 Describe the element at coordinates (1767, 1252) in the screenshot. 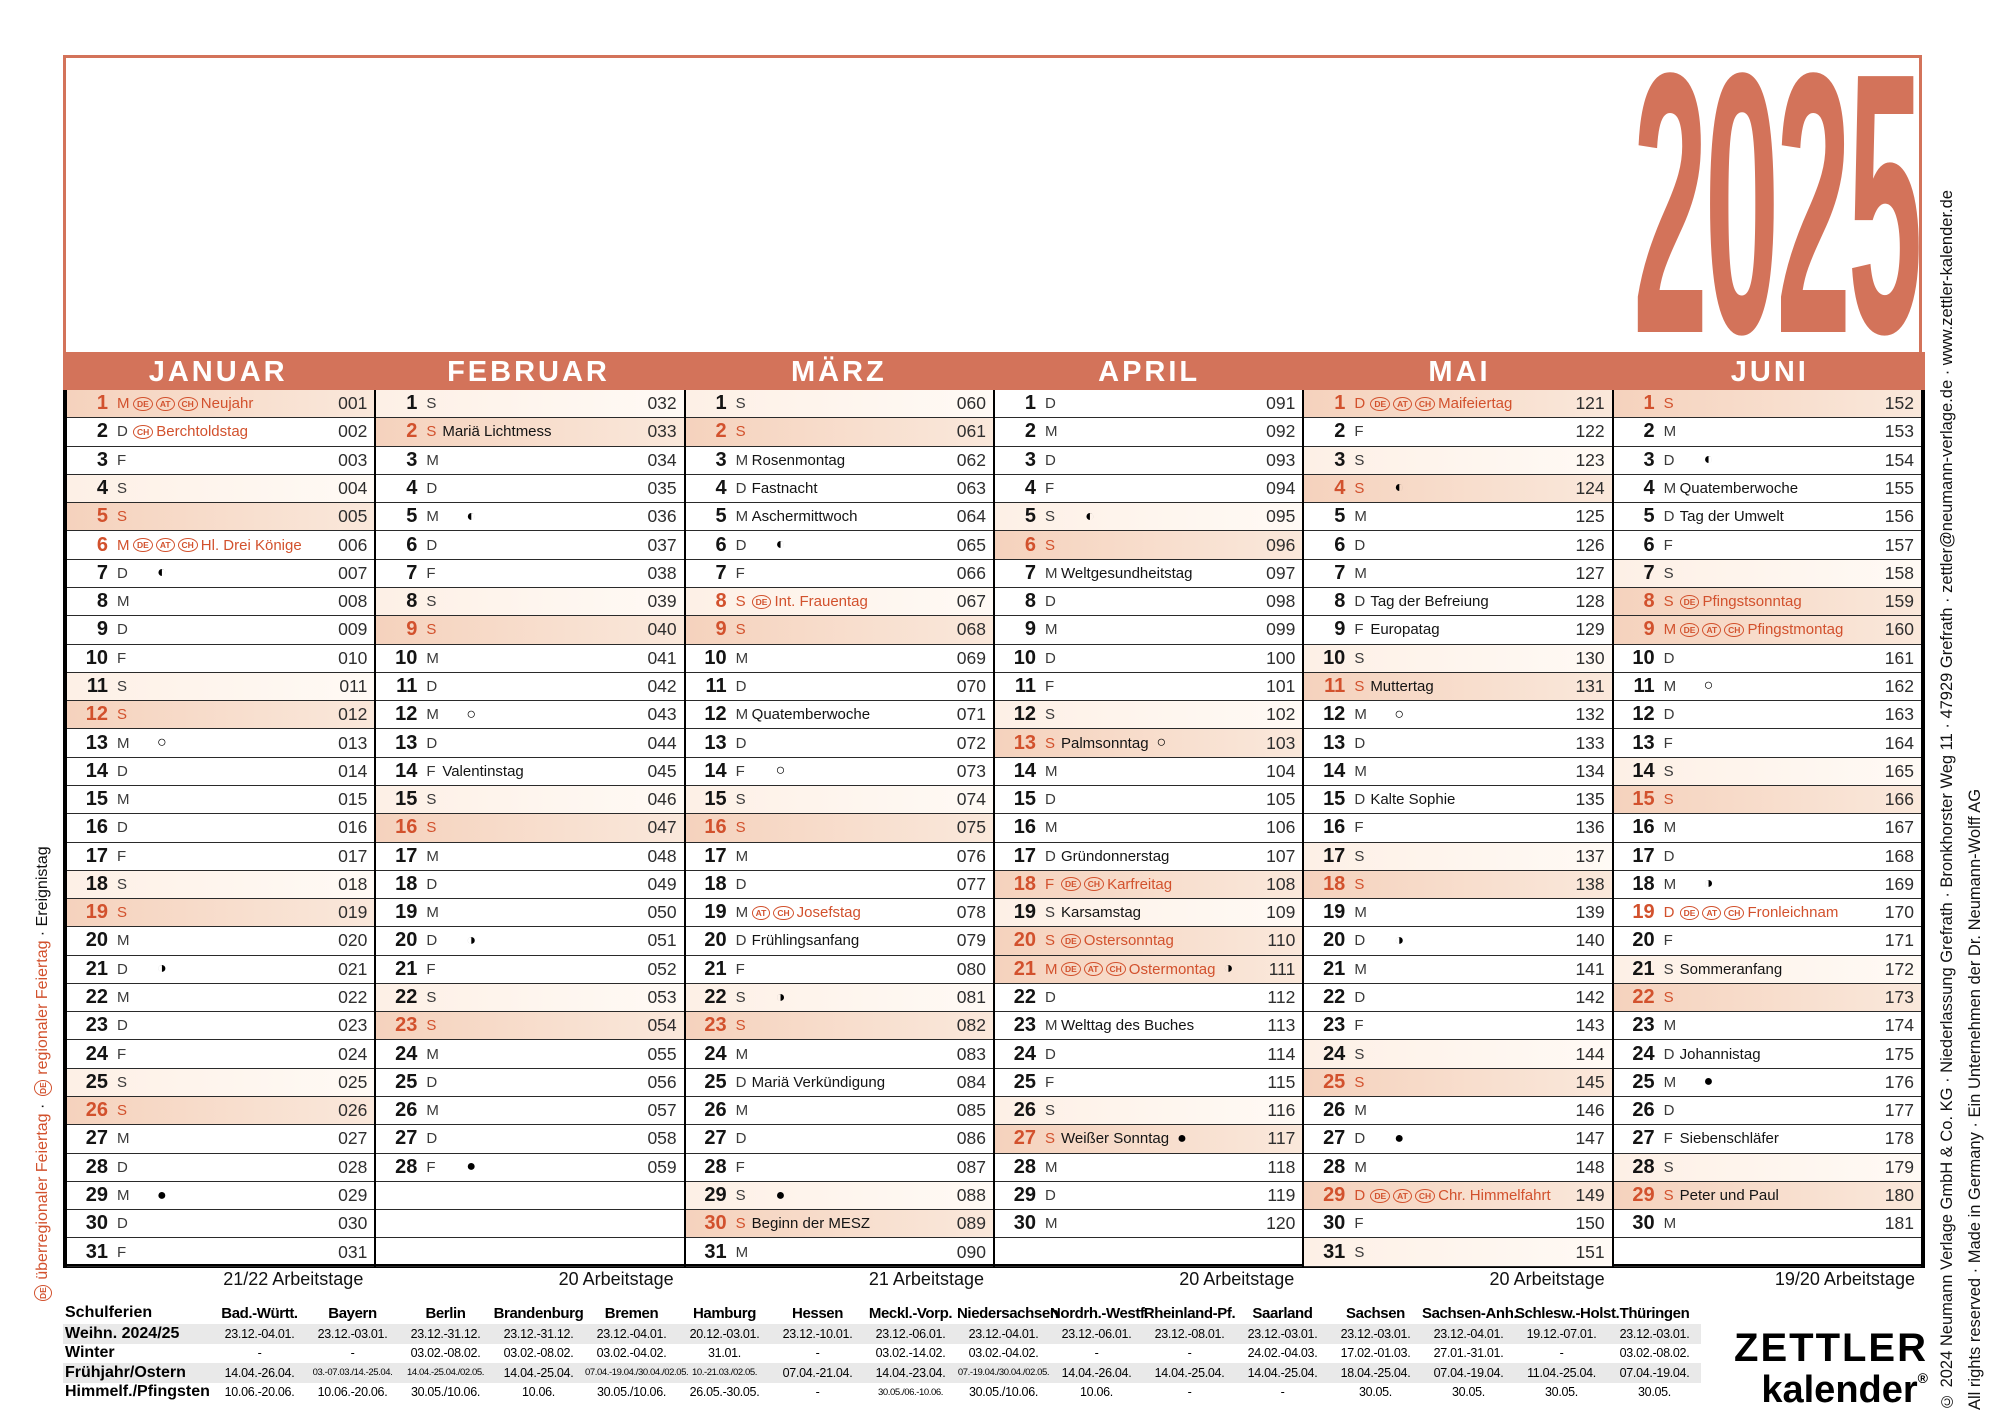

I see `day-row` at that location.